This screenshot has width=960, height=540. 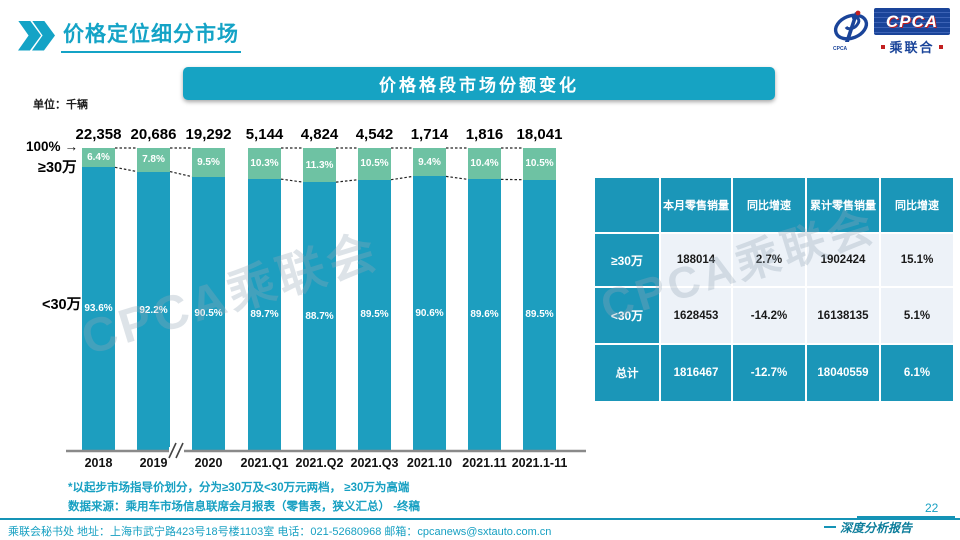 What do you see at coordinates (480, 519) in the screenshot?
I see `footer-divider` at bounding box center [480, 519].